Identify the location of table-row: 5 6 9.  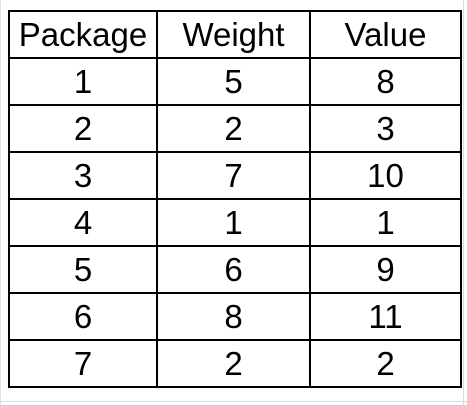
(235, 269).